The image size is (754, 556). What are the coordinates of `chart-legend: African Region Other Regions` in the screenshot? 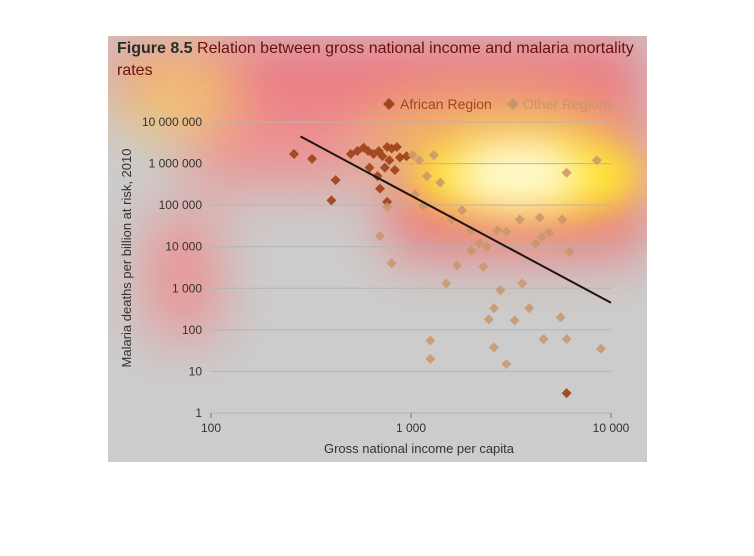 It's located at (498, 104).